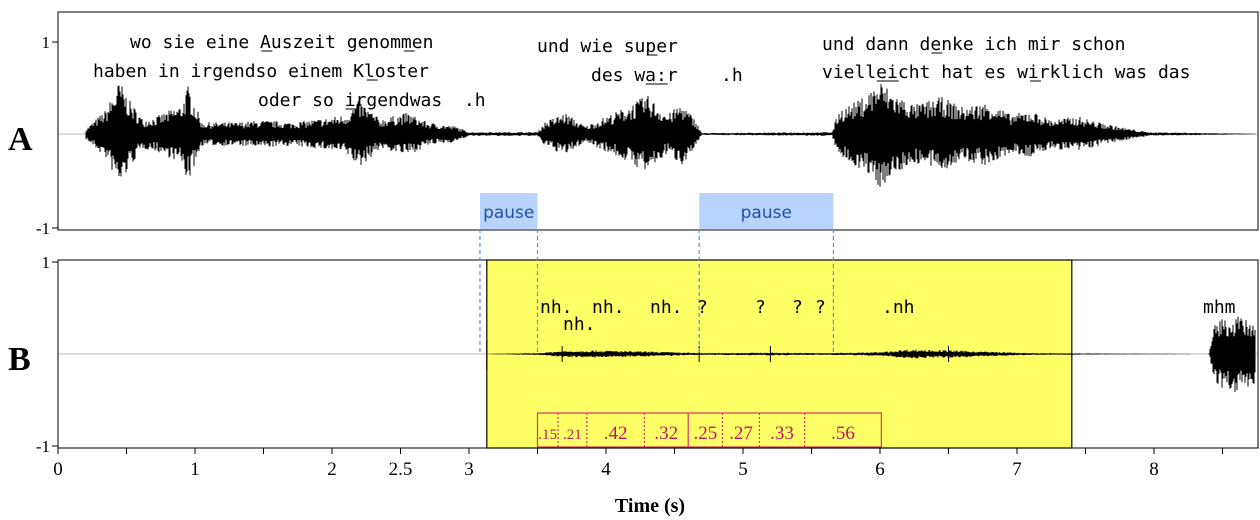 This screenshot has width=1260, height=520. What do you see at coordinates (657, 273) in the screenshot?
I see `pause-markers: pause pause` at bounding box center [657, 273].